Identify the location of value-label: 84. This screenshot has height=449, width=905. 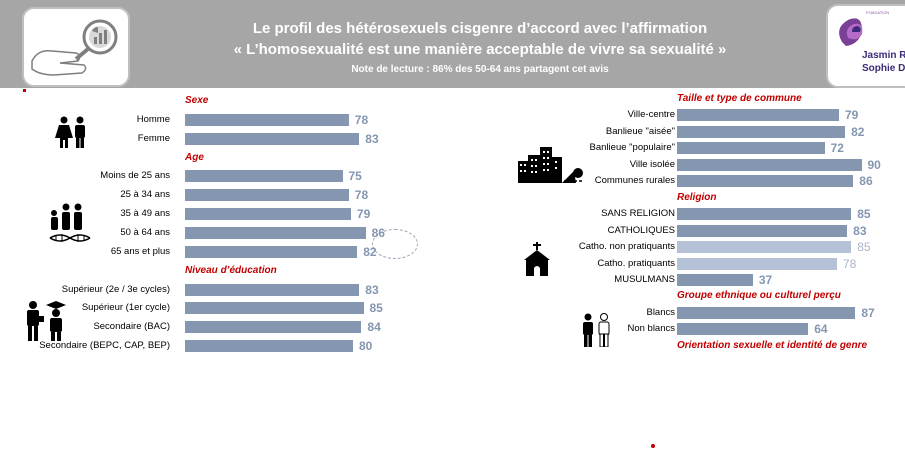
(374, 327).